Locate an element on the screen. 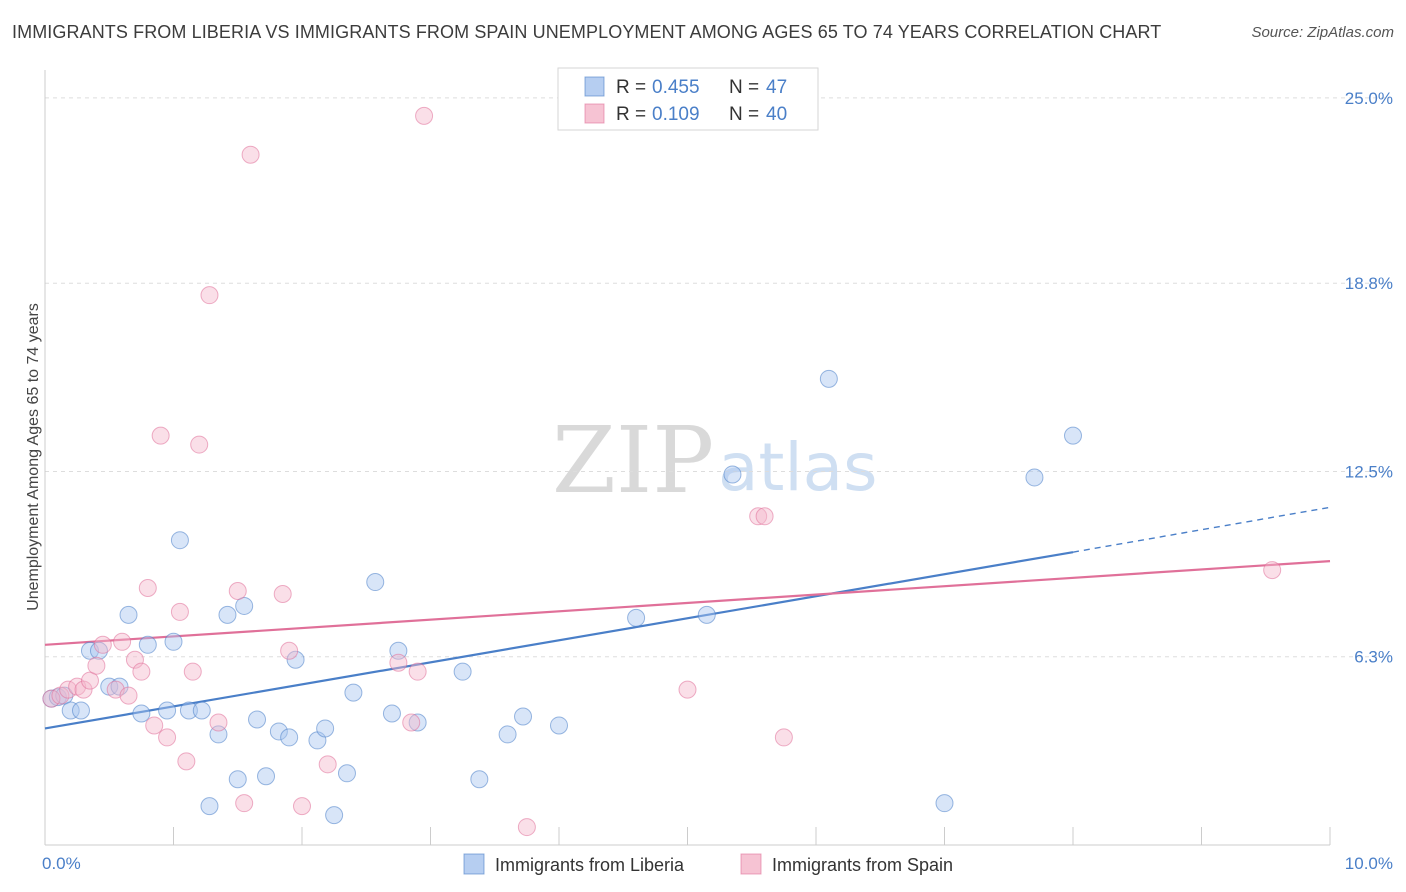 The image size is (1406, 892). legend-n-value-liberia: 47 is located at coordinates (776, 87).